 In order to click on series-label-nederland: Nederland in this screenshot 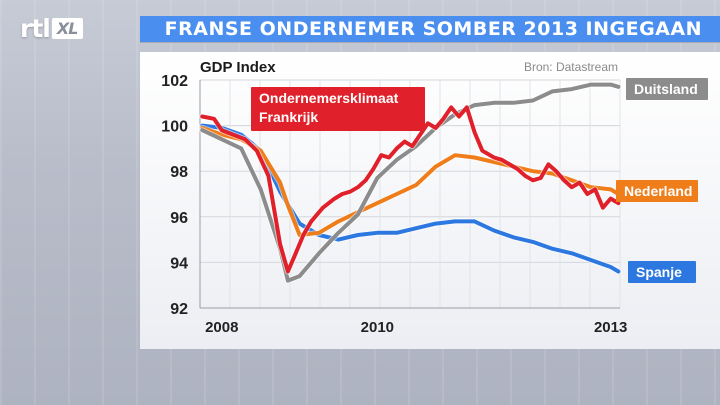, I will do `click(657, 191)`.